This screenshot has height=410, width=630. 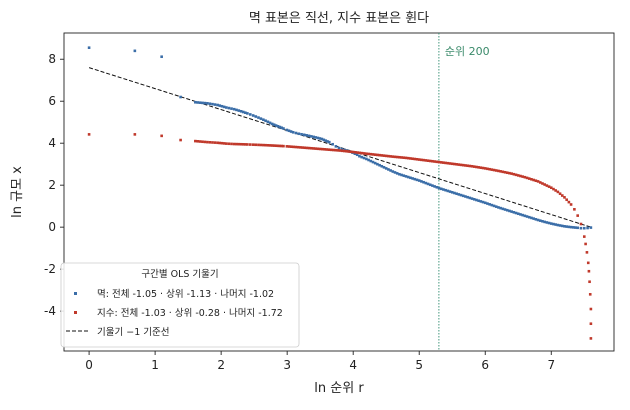 What do you see at coordinates (419, 365) in the screenshot?
I see `x-tick-label: 5` at bounding box center [419, 365].